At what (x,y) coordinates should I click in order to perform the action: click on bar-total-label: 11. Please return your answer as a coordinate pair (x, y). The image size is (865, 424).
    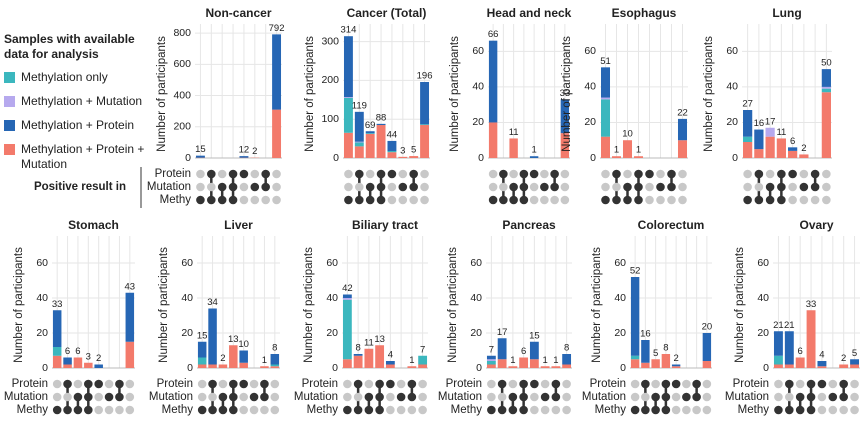
    Looking at the image, I should click on (369, 342).